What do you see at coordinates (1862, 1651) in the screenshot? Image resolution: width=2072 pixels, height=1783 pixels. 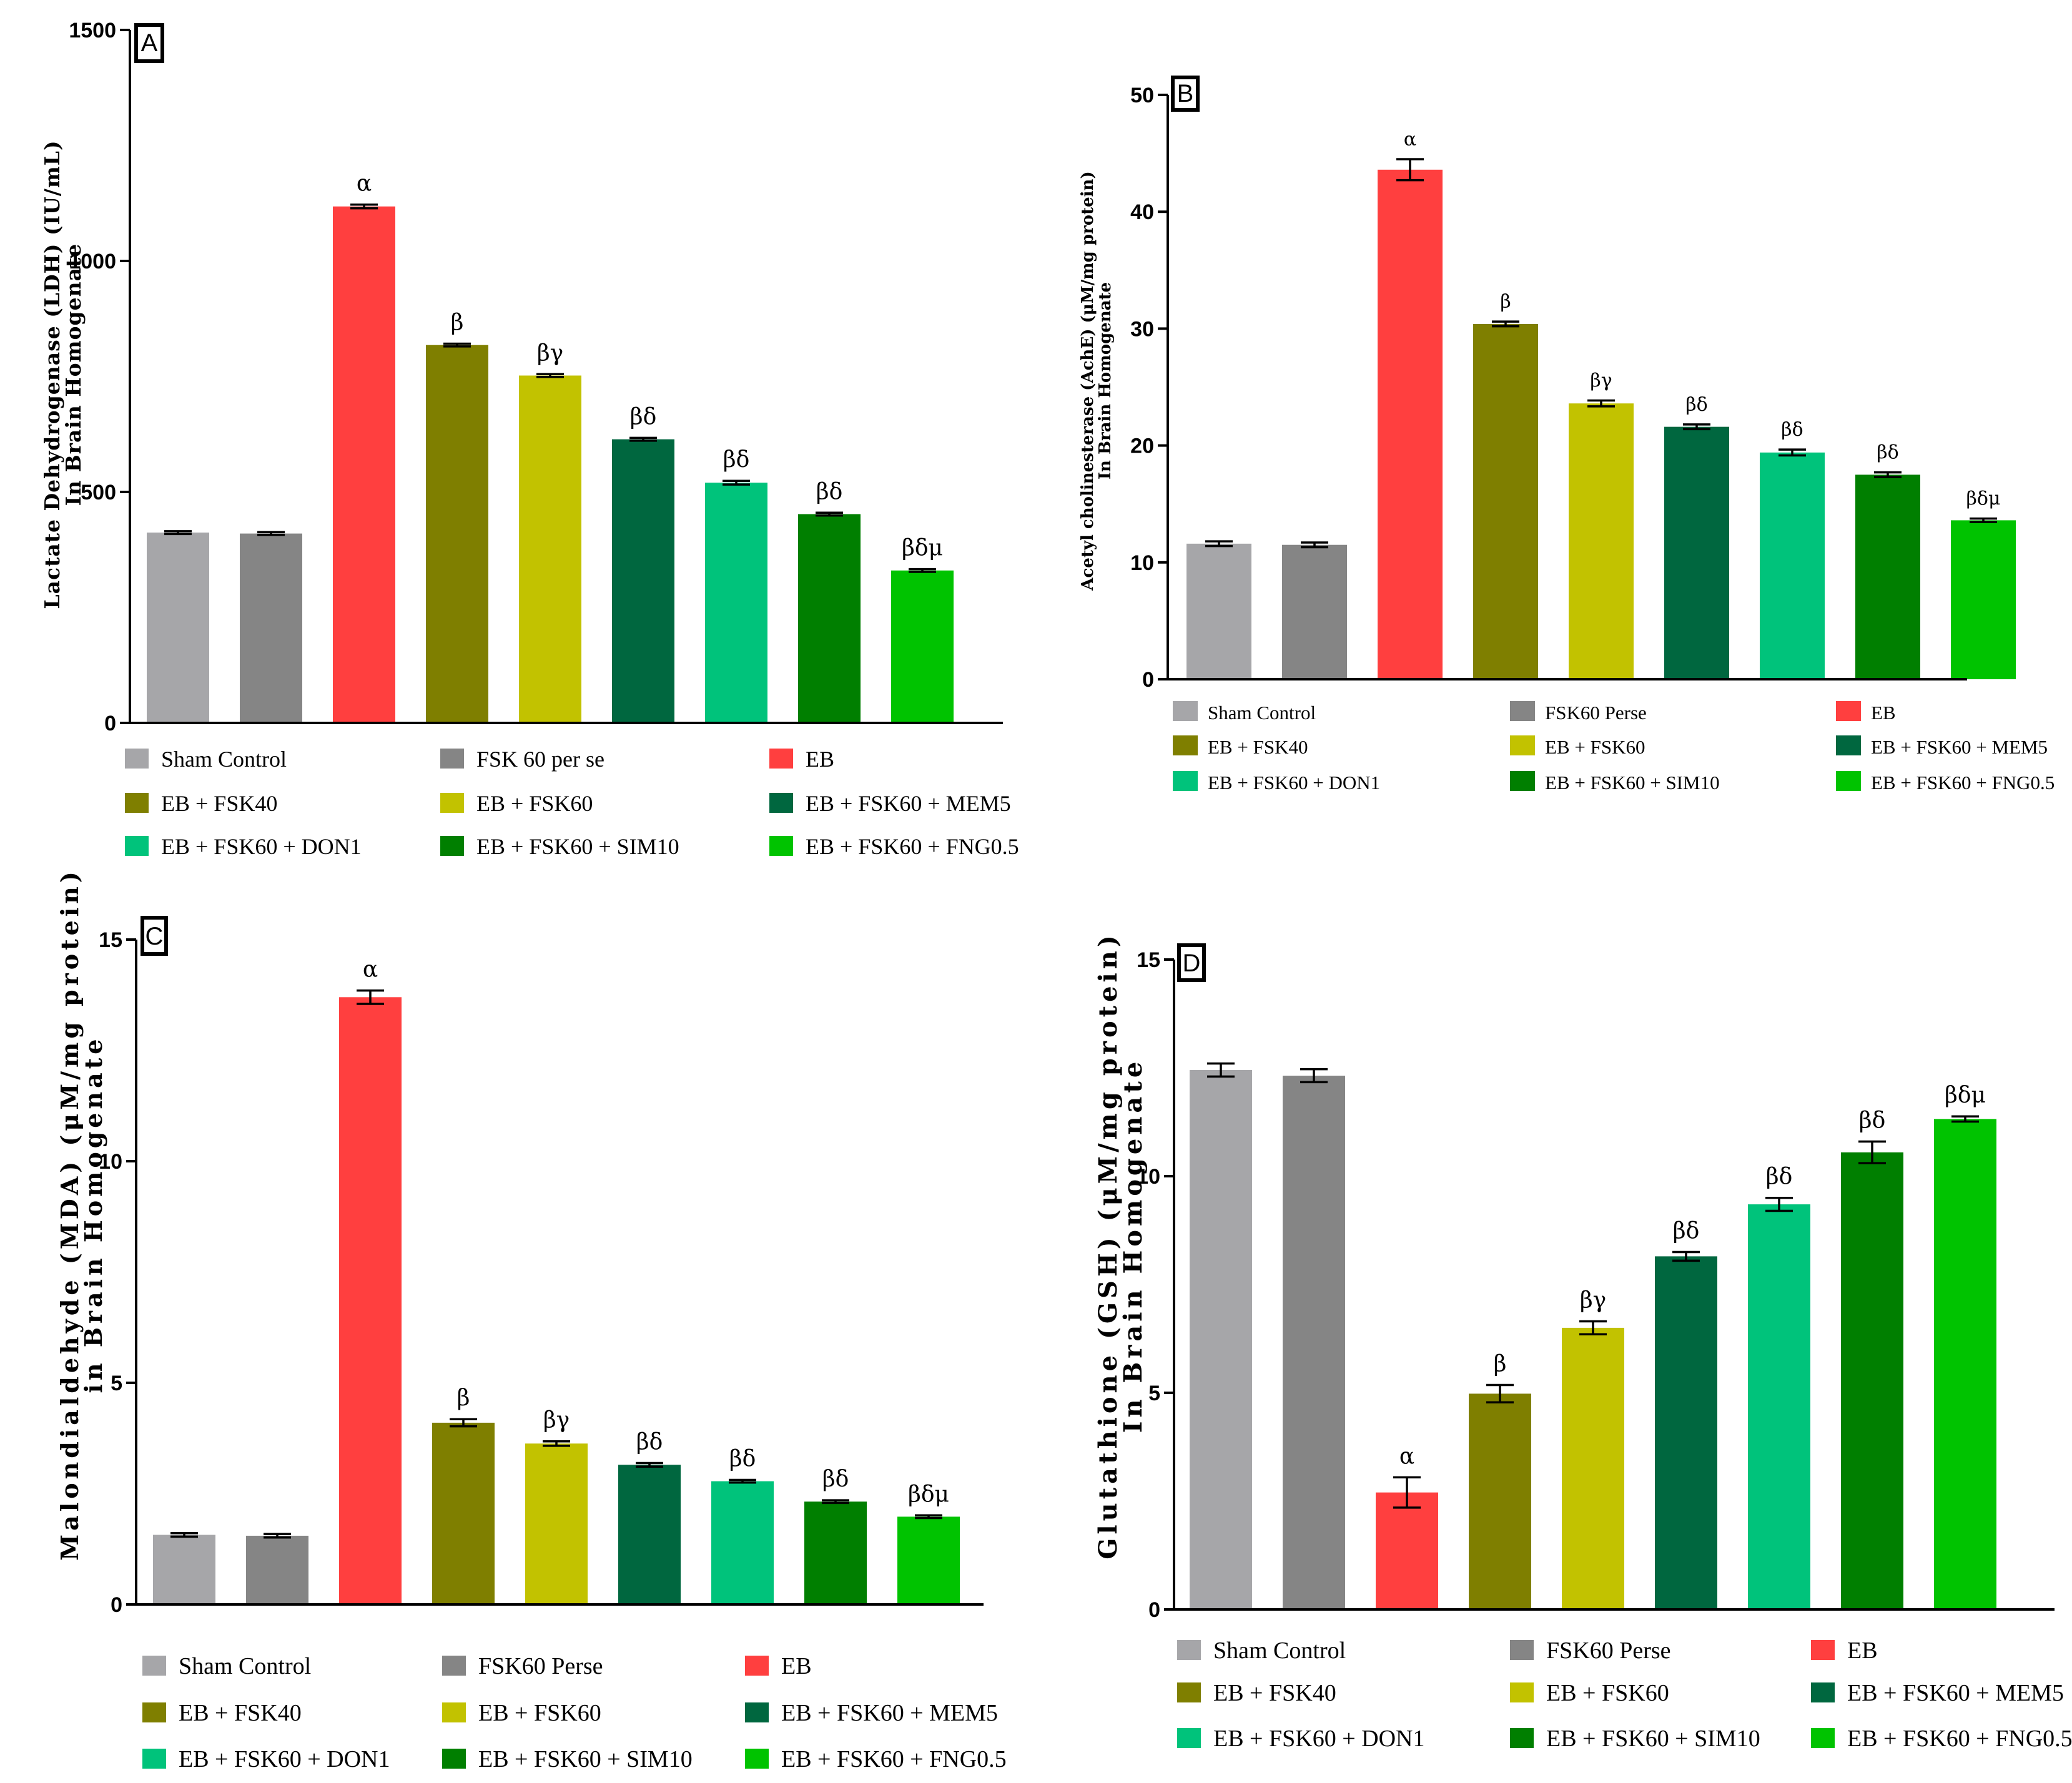 I see `legend-label: EB` at bounding box center [1862, 1651].